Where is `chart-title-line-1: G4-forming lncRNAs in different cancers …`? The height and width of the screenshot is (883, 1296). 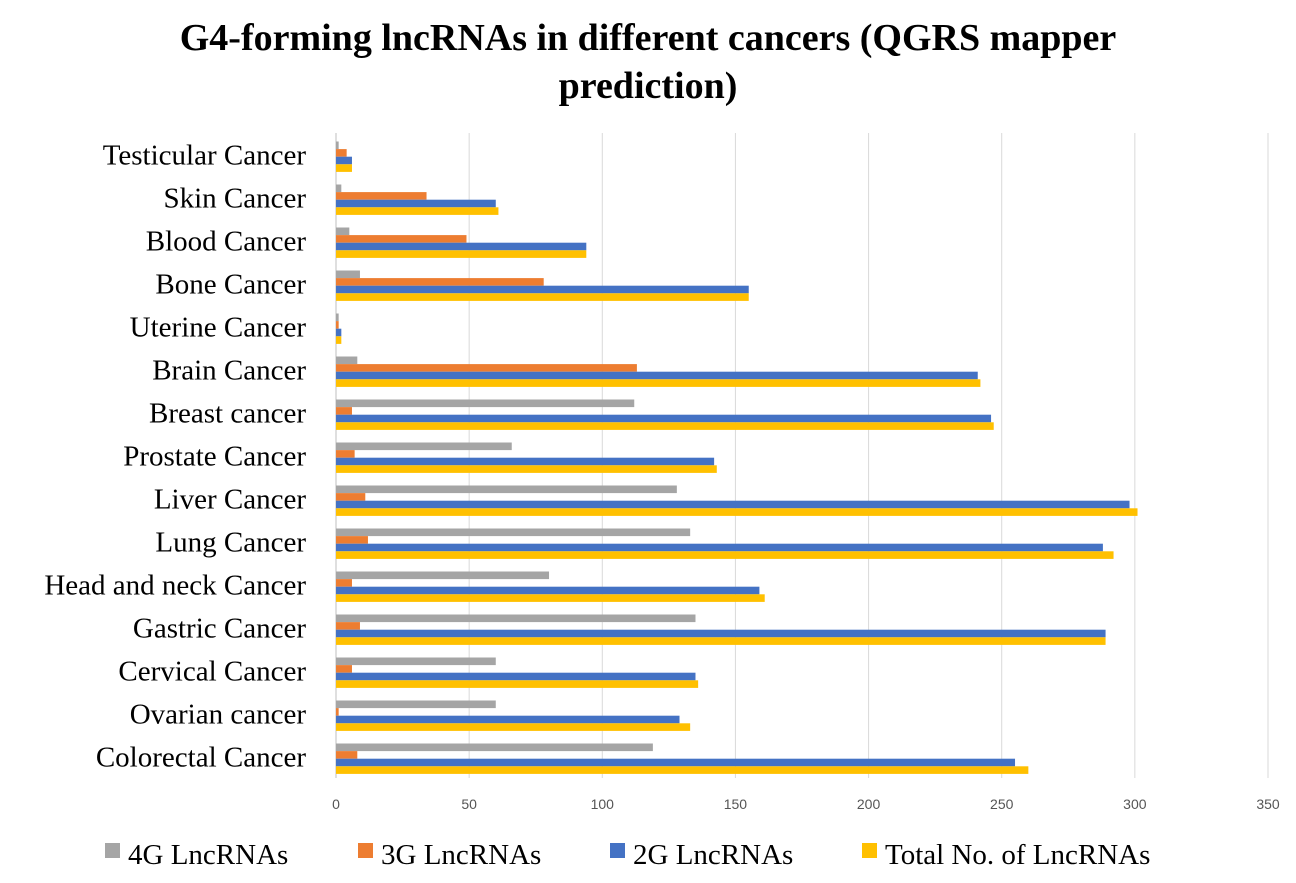 chart-title-line-1: G4-forming lncRNAs in different cancers … is located at coordinates (648, 38).